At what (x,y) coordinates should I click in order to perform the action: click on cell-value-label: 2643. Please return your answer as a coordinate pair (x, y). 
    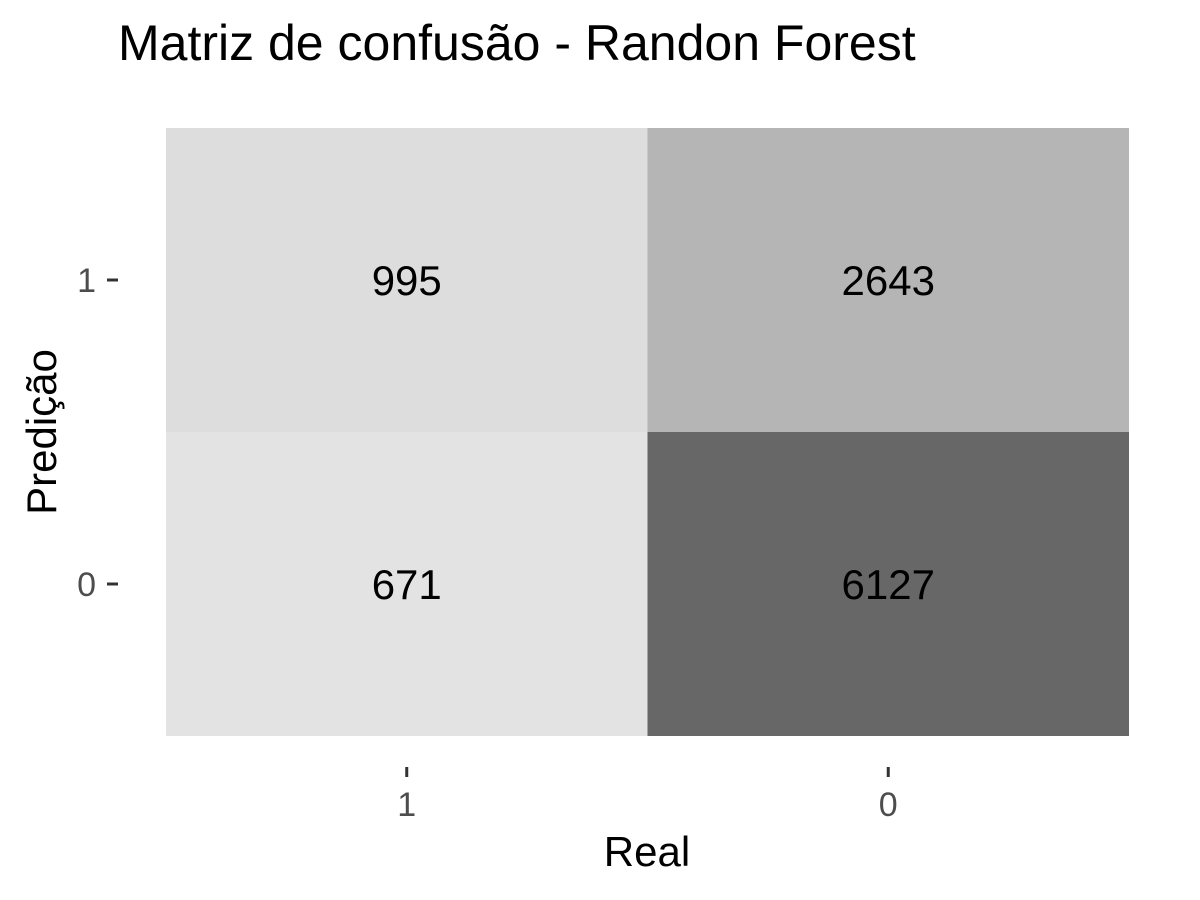
    Looking at the image, I should click on (888, 280).